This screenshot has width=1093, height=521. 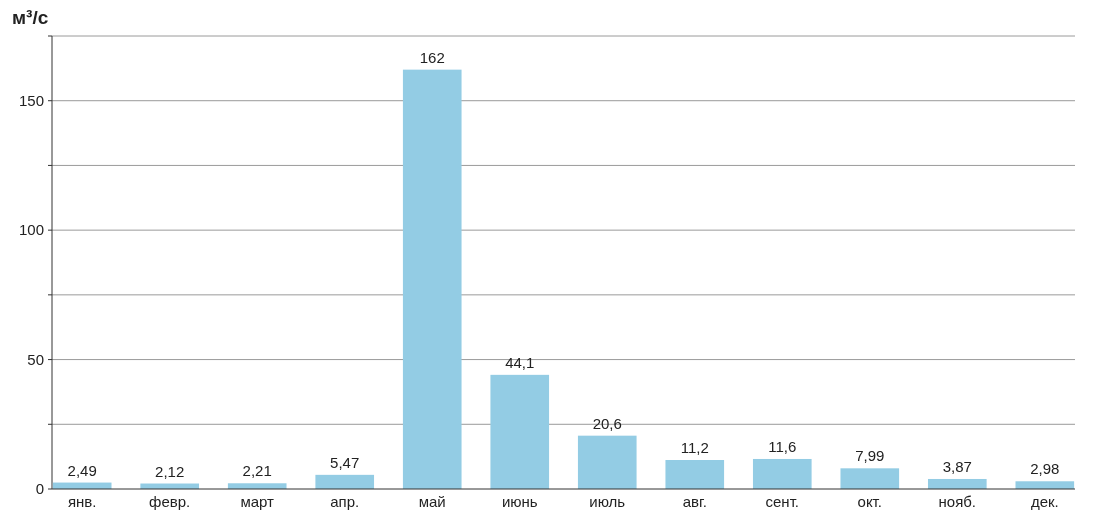 What do you see at coordinates (694, 448) in the screenshot?
I see `data-label: 11,2` at bounding box center [694, 448].